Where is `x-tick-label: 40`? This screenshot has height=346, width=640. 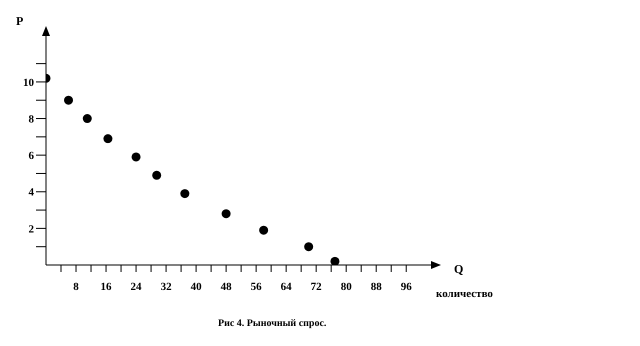 x-tick-label: 40 is located at coordinates (196, 286).